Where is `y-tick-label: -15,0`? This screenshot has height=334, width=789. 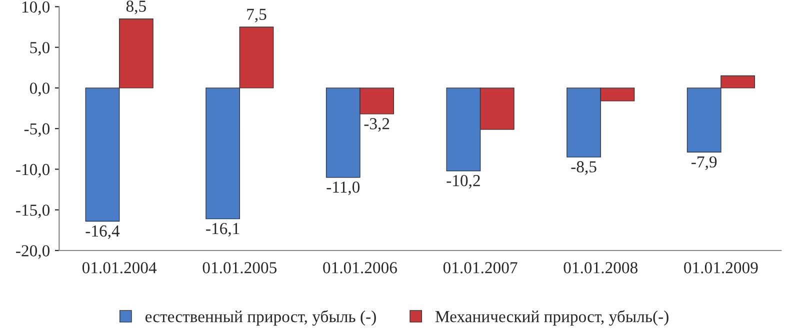
y-tick-label: -15,0 is located at coordinates (33, 211).